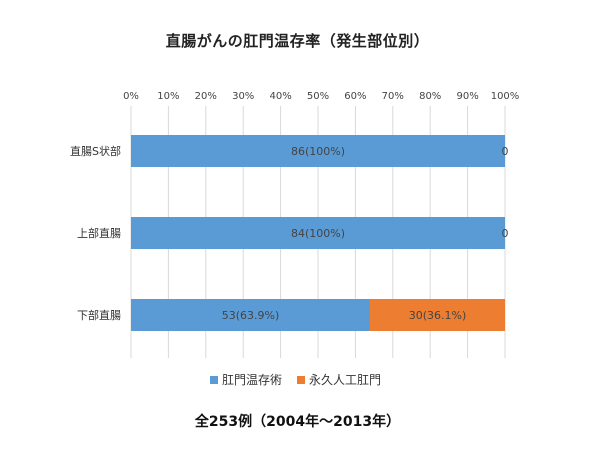 This screenshot has height=452, width=595. Describe the element at coordinates (345, 380) in the screenshot. I see `legend-label-1: 永久人工肛門` at that location.